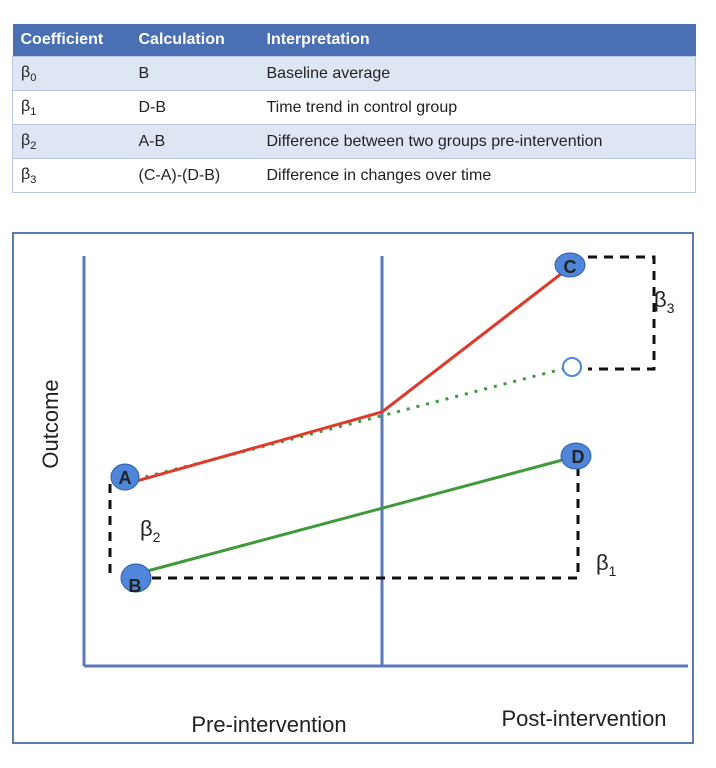 Image resolution: width=716 pixels, height=768 pixels. Describe the element at coordinates (477, 40) in the screenshot. I see `header-interpretation: Interpretation` at that location.